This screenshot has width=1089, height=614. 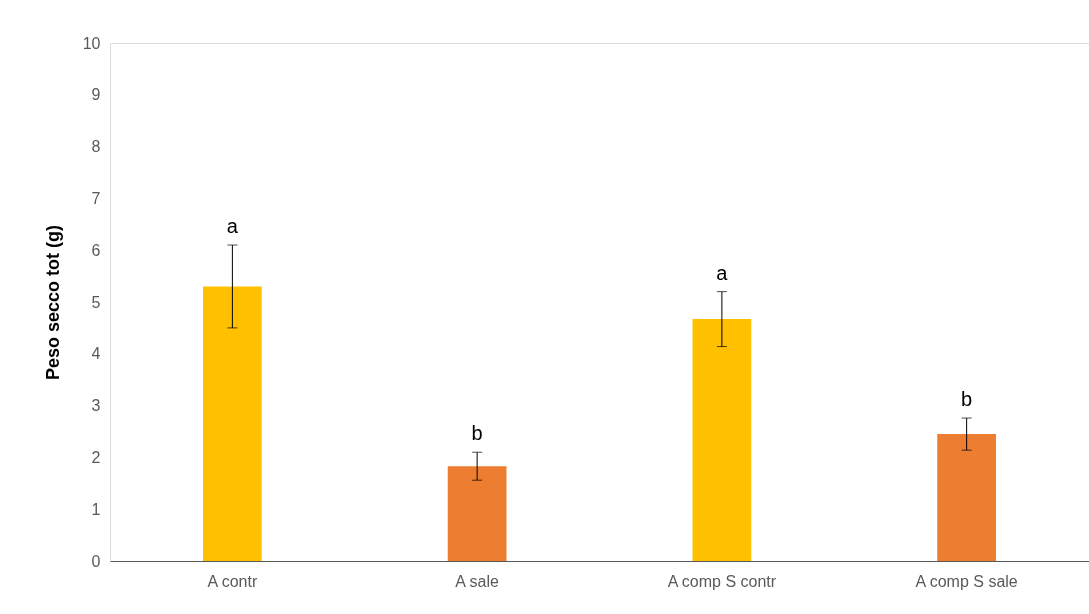 What do you see at coordinates (96, 147) in the screenshot?
I see `y-tick-label: 8` at bounding box center [96, 147].